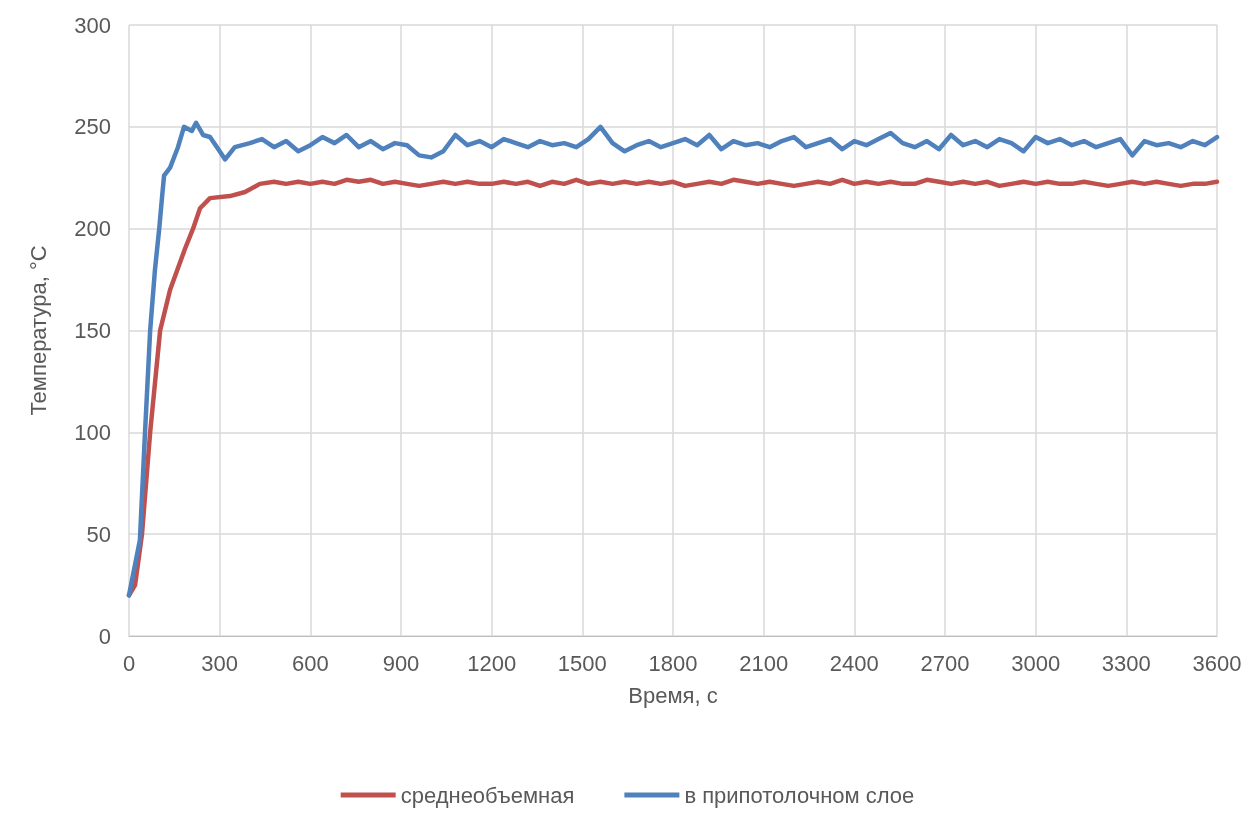 This screenshot has height=821, width=1255. What do you see at coordinates (92, 432) in the screenshot?
I see `y-tick-label: 100` at bounding box center [92, 432].